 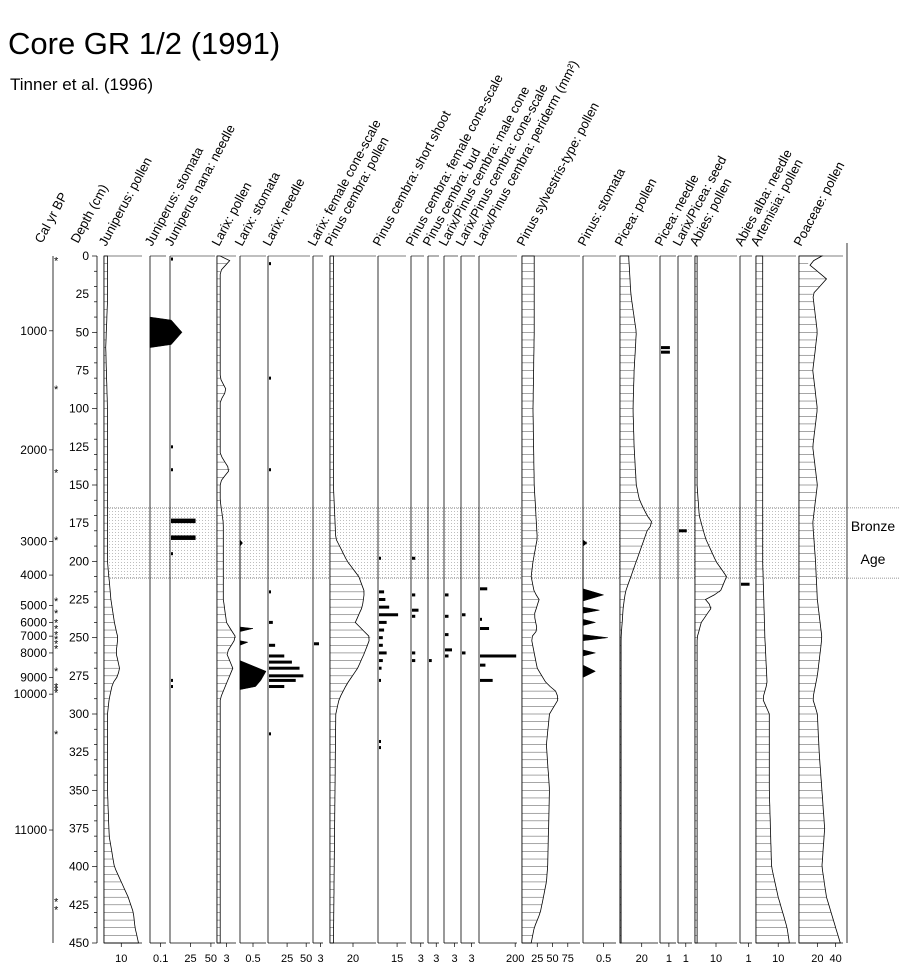 What do you see at coordinates (83, 294) in the screenshot?
I see `depth-tick-label: 25` at bounding box center [83, 294].